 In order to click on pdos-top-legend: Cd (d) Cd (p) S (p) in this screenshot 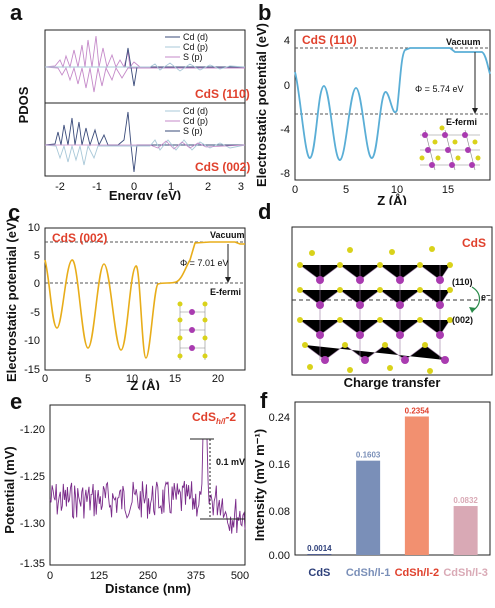, I will do `click(186, 47)`.